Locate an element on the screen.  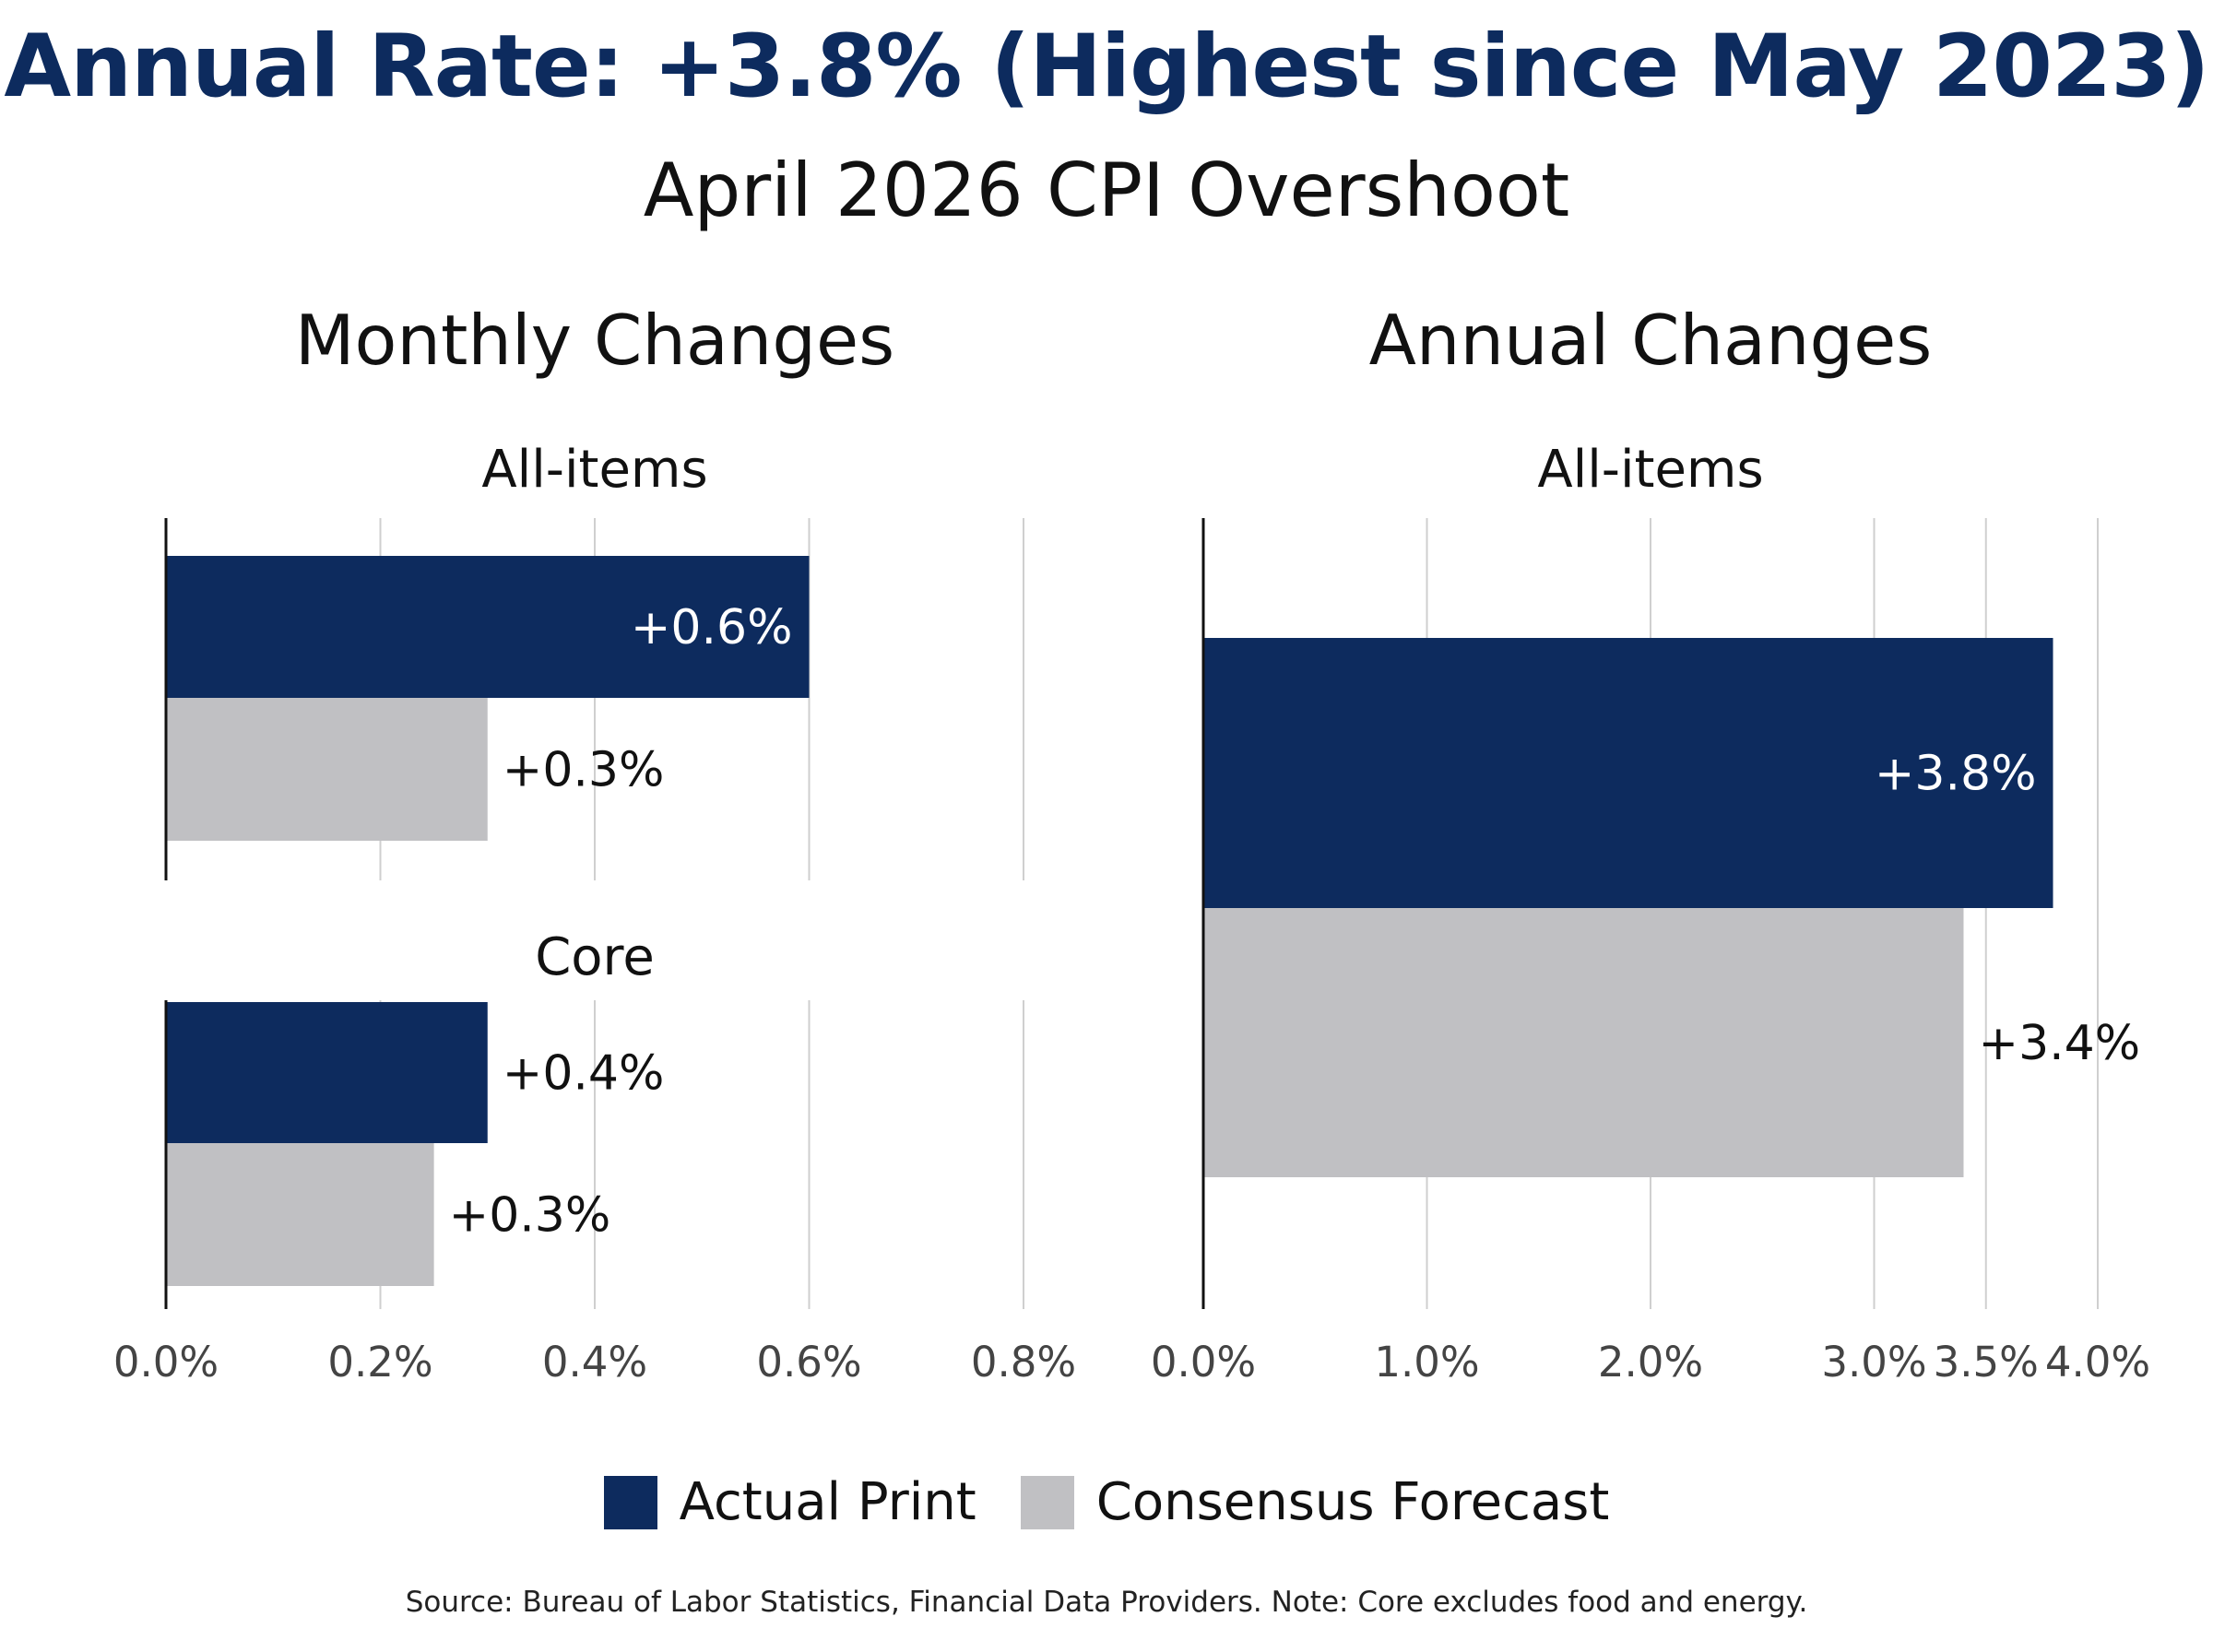
panel-title: Annual Changes is located at coordinates (1651, 340).